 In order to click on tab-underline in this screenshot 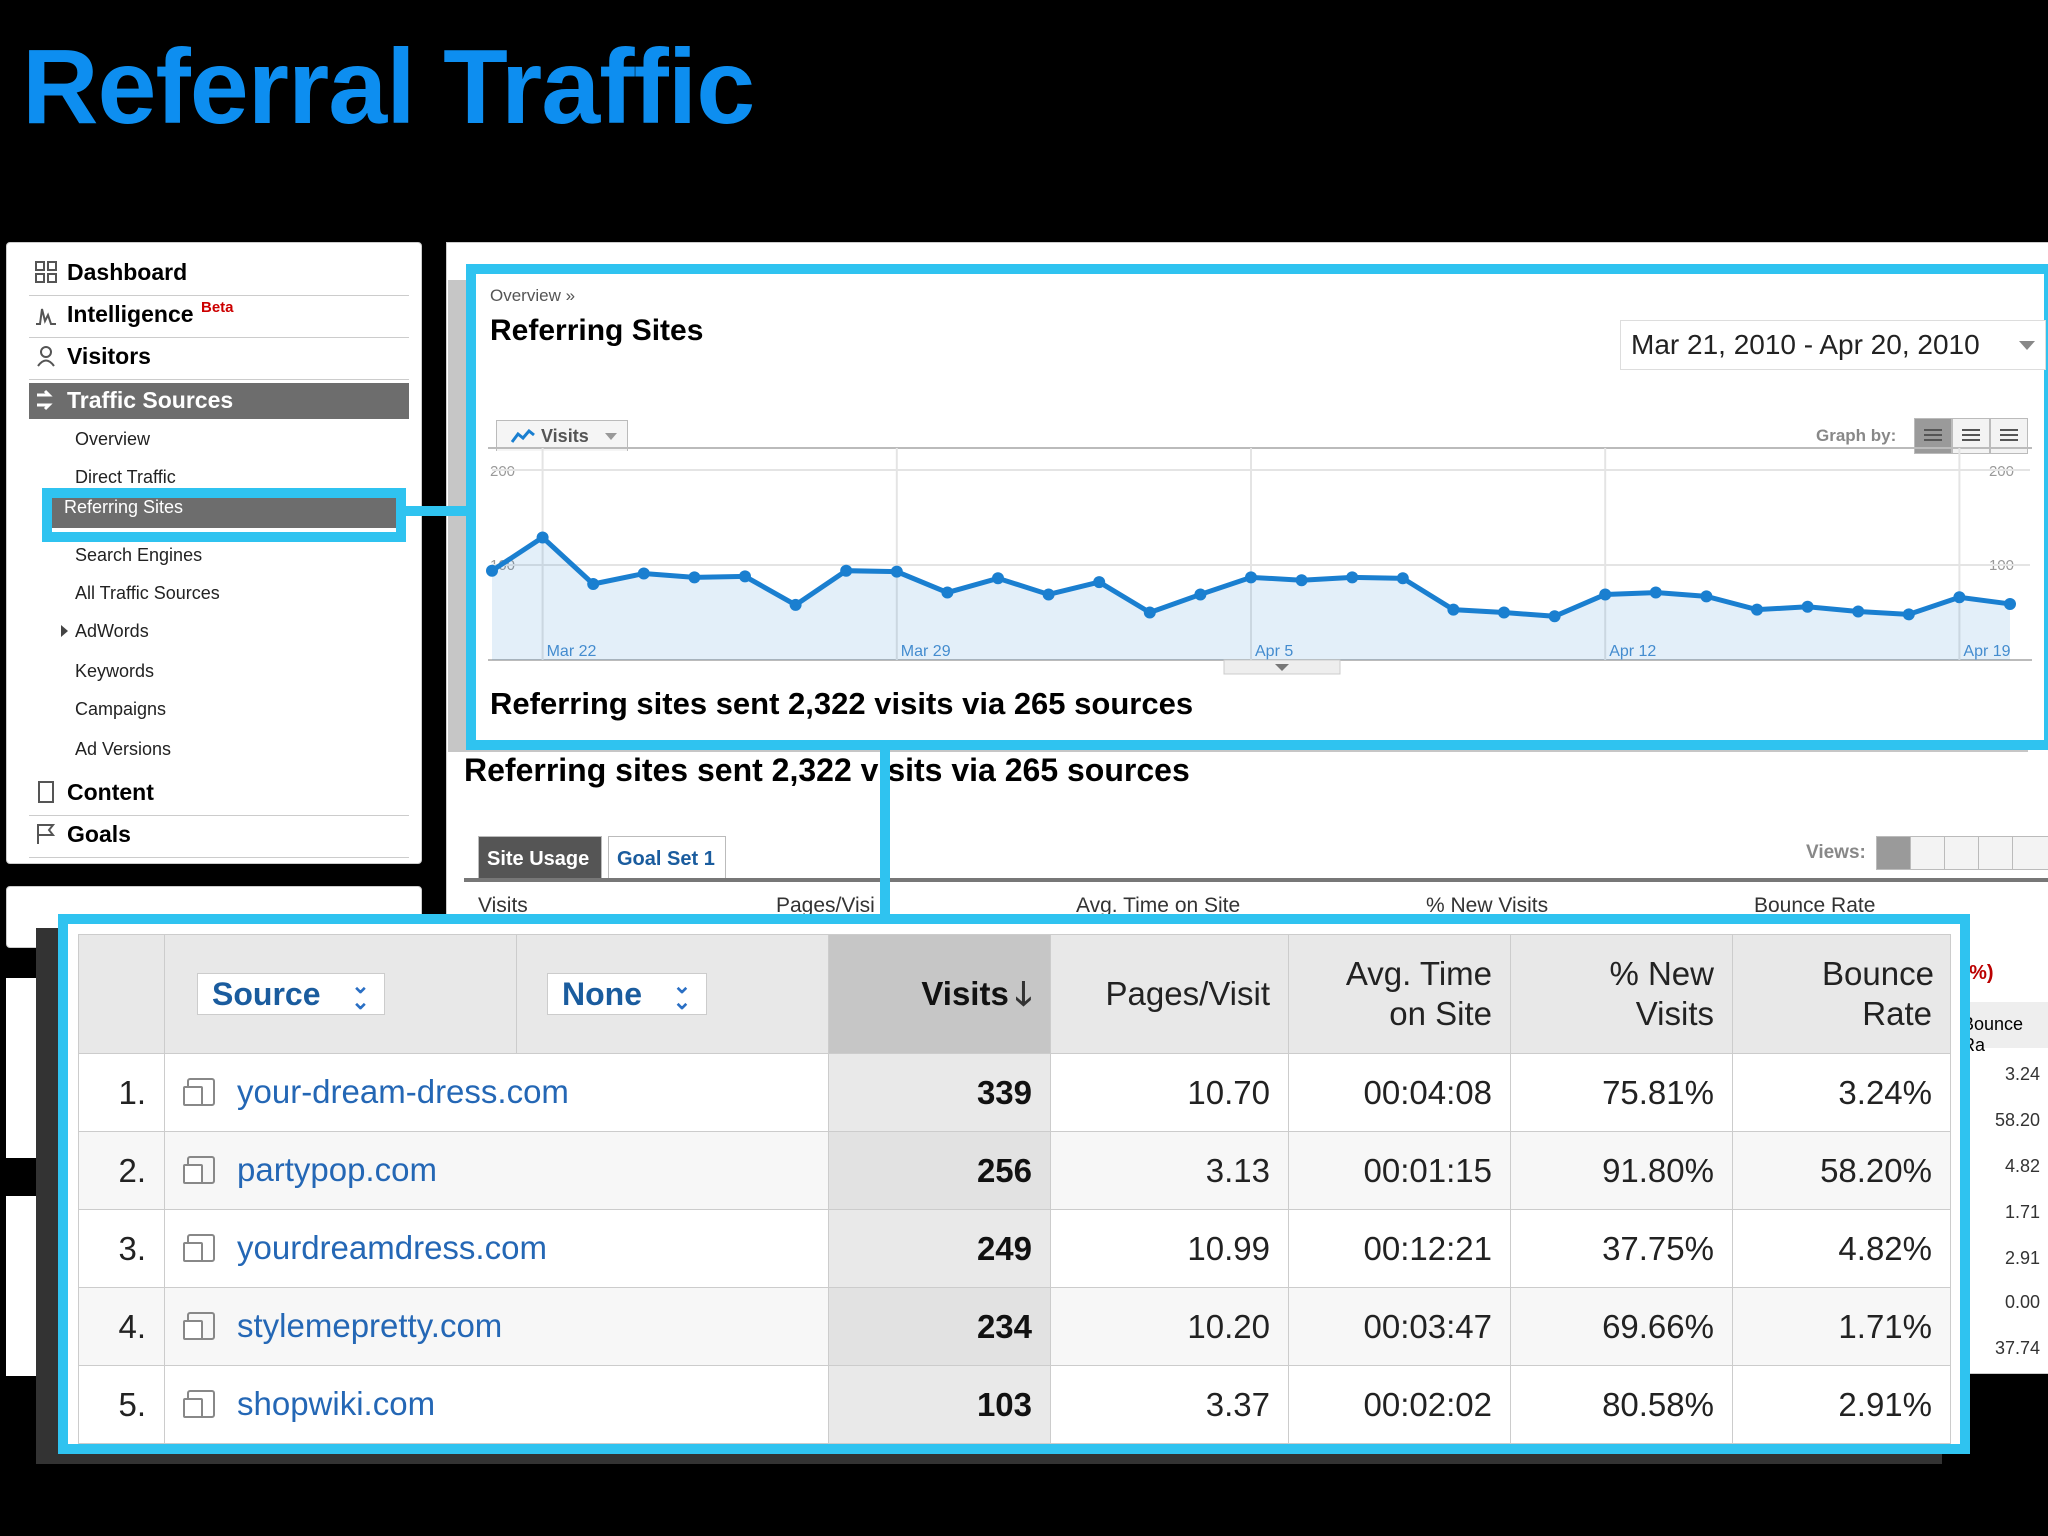, I will do `click(1256, 880)`.